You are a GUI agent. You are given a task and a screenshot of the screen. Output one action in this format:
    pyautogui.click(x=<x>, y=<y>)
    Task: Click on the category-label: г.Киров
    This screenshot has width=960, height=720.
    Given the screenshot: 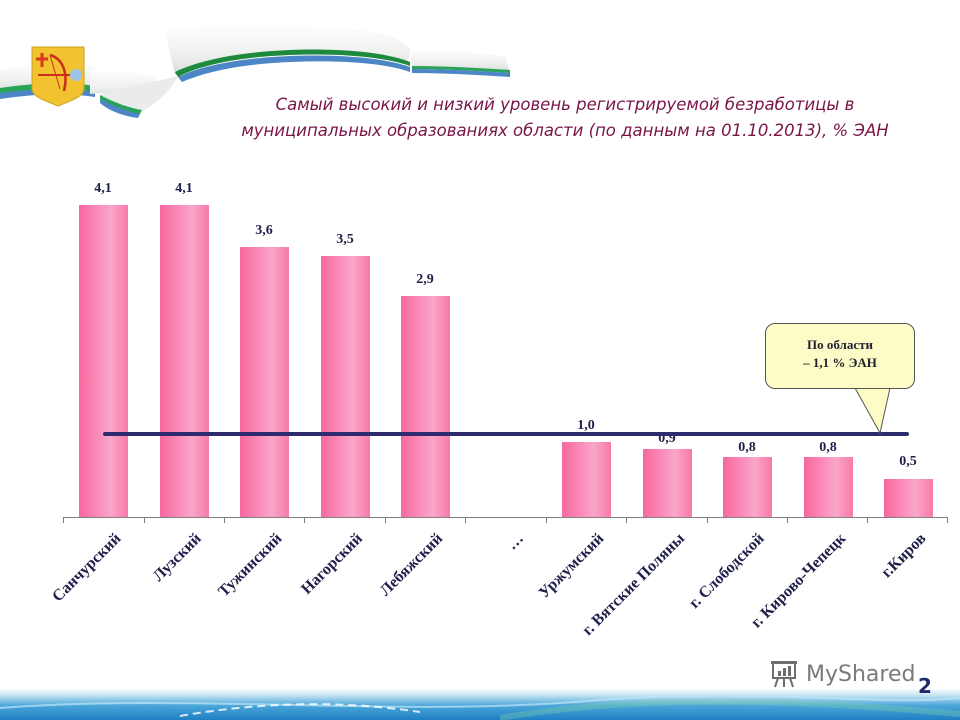 What is the action you would take?
    pyautogui.click(x=903, y=556)
    